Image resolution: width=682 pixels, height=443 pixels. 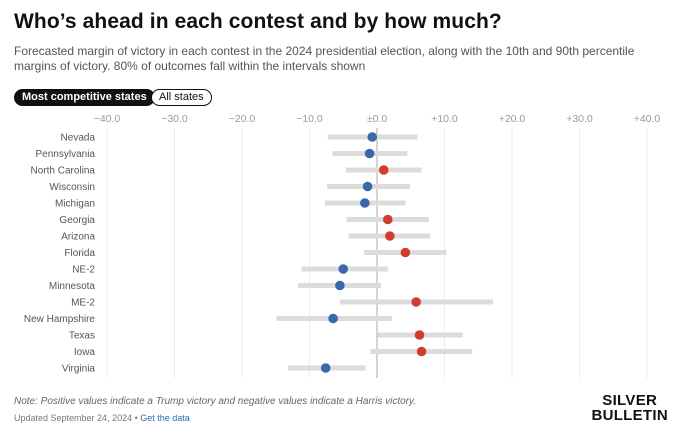 What do you see at coordinates (165, 418) in the screenshot?
I see `get-data-link: Get the data` at bounding box center [165, 418].